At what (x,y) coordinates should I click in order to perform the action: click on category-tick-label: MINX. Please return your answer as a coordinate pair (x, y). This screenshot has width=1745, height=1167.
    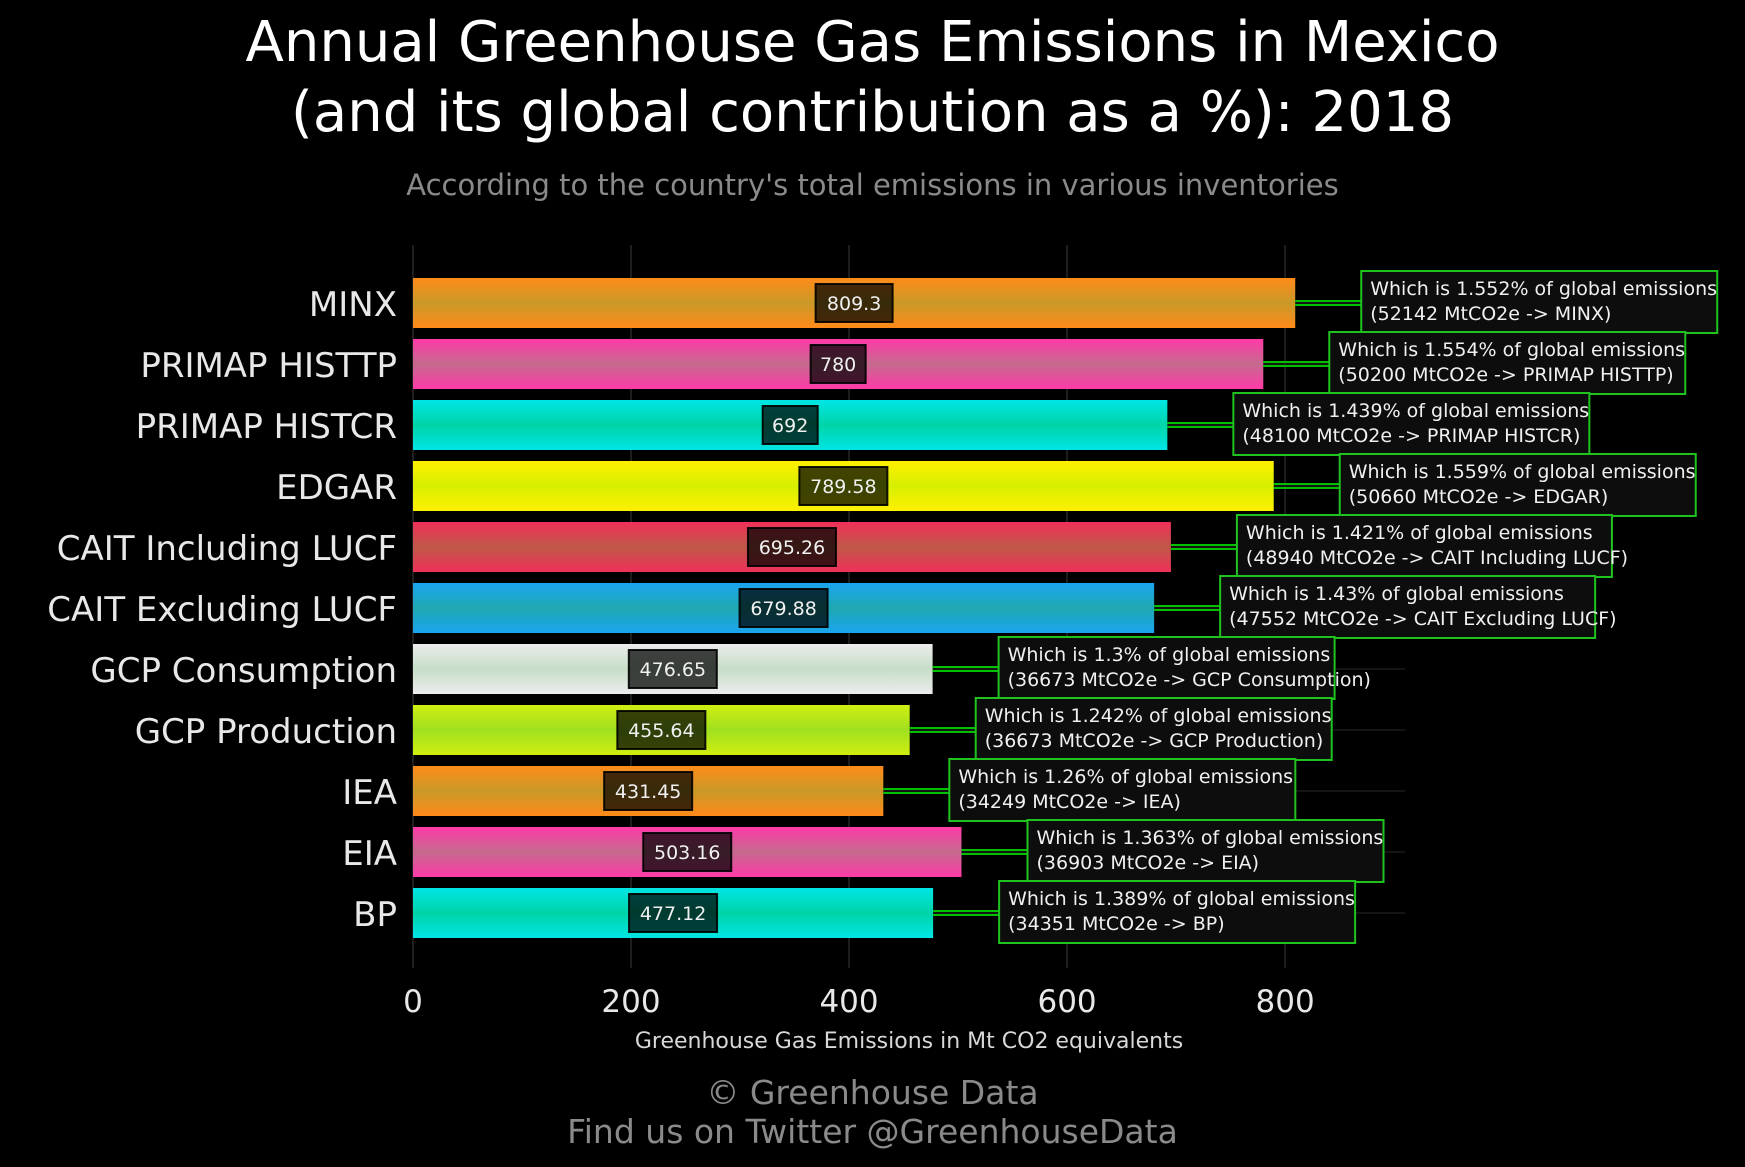
    Looking at the image, I should click on (353, 305).